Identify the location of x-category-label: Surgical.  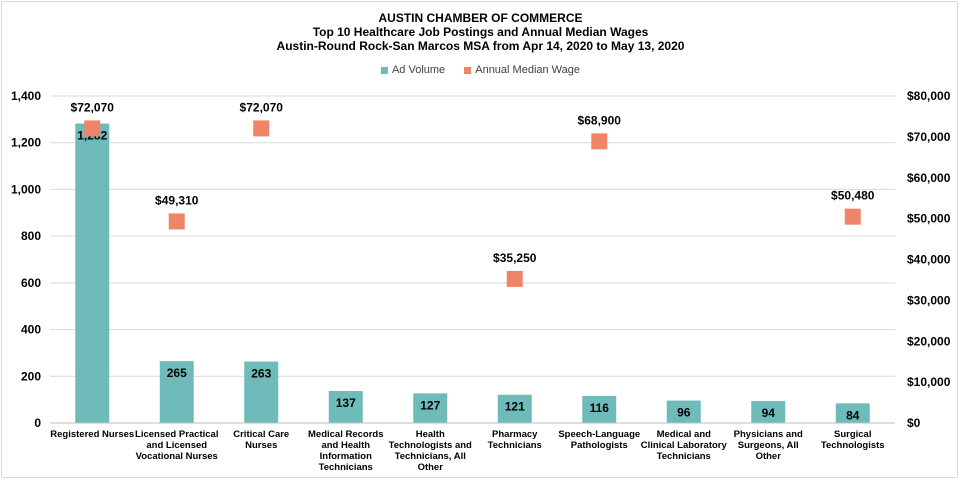
(853, 434).